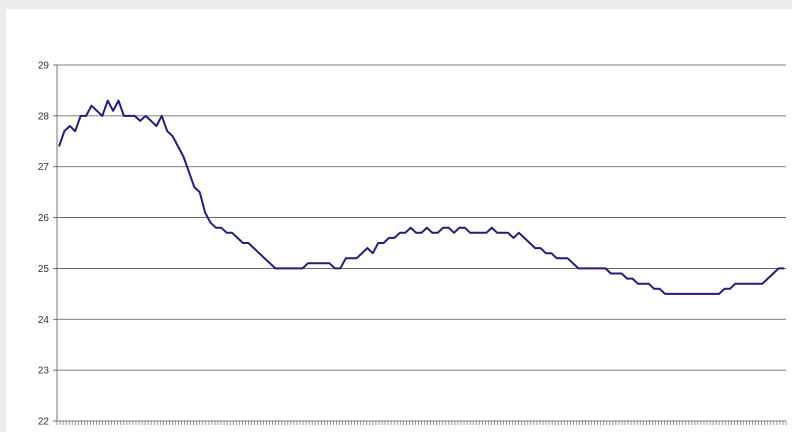 This screenshot has width=792, height=432. What do you see at coordinates (44, 116) in the screenshot?
I see `y-tick-label: 28` at bounding box center [44, 116].